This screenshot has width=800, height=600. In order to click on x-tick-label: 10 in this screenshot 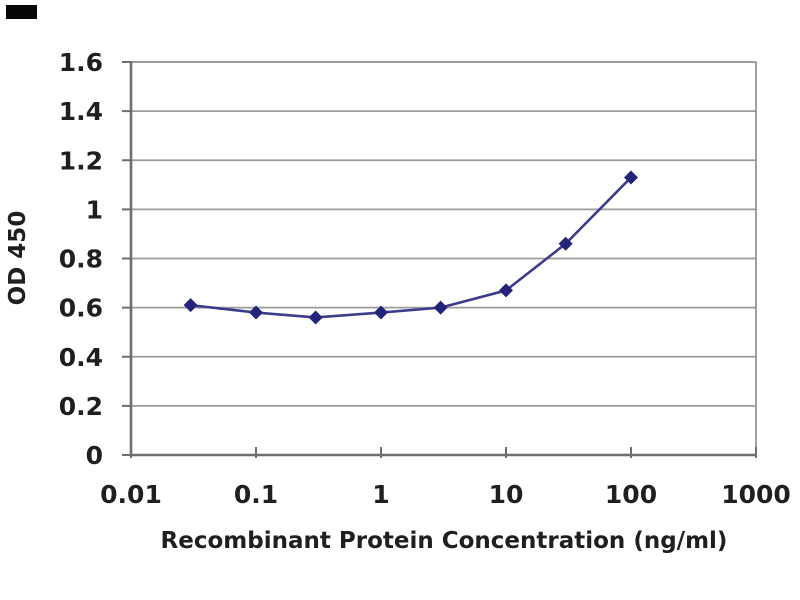, I will do `click(506, 494)`.